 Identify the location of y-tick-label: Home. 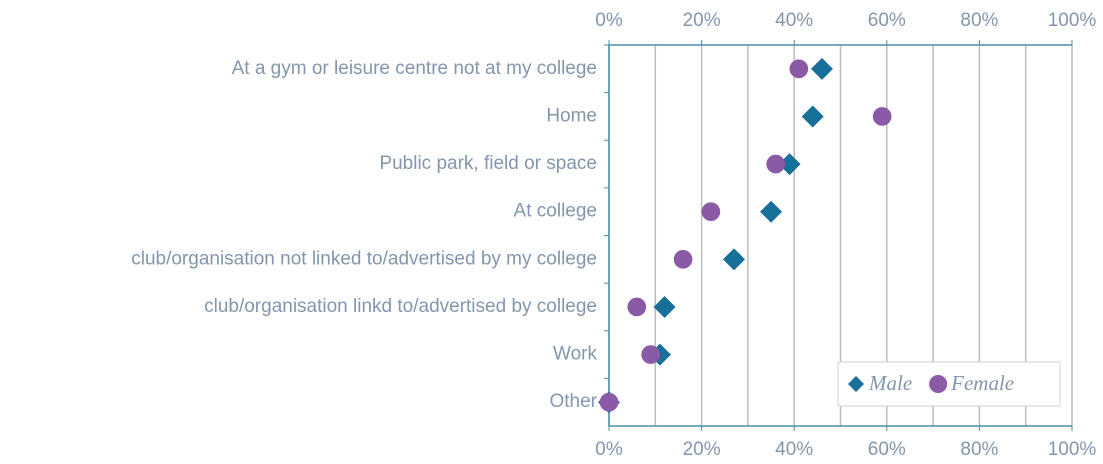
(571, 115).